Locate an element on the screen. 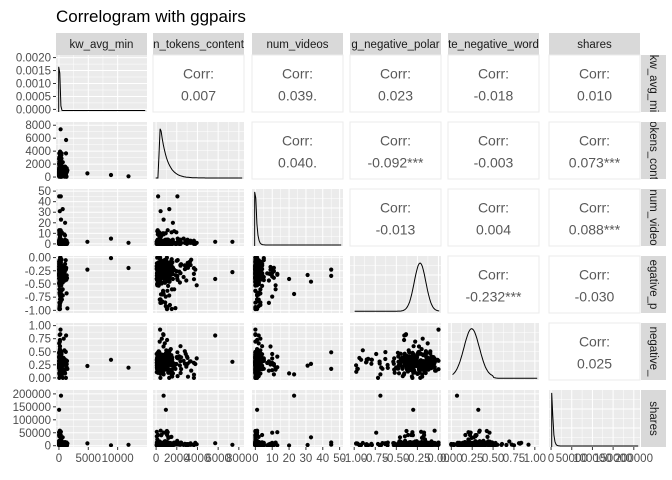 This screenshot has height=480, width=672. x-tick-label: 0 is located at coordinates (59, 459).